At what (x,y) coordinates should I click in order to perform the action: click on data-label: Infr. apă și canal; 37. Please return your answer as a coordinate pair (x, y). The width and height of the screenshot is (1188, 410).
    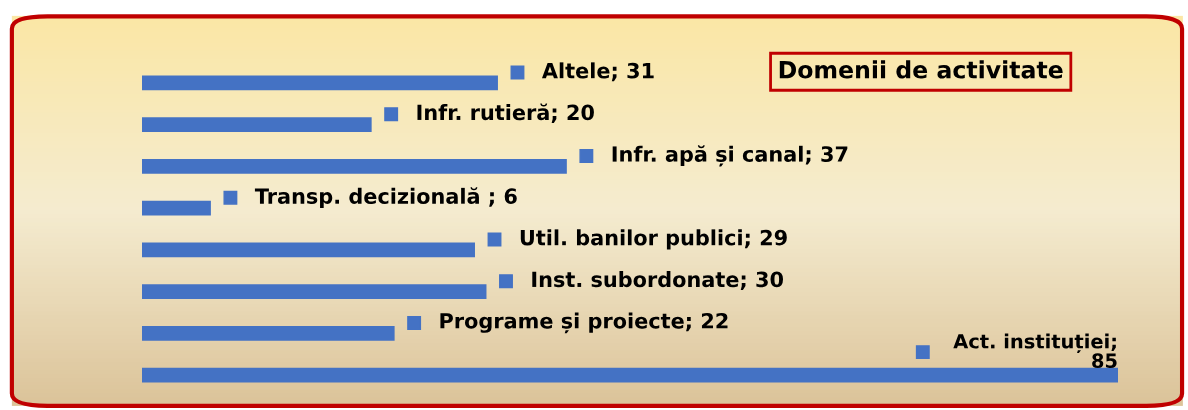
    Looking at the image, I should click on (730, 156).